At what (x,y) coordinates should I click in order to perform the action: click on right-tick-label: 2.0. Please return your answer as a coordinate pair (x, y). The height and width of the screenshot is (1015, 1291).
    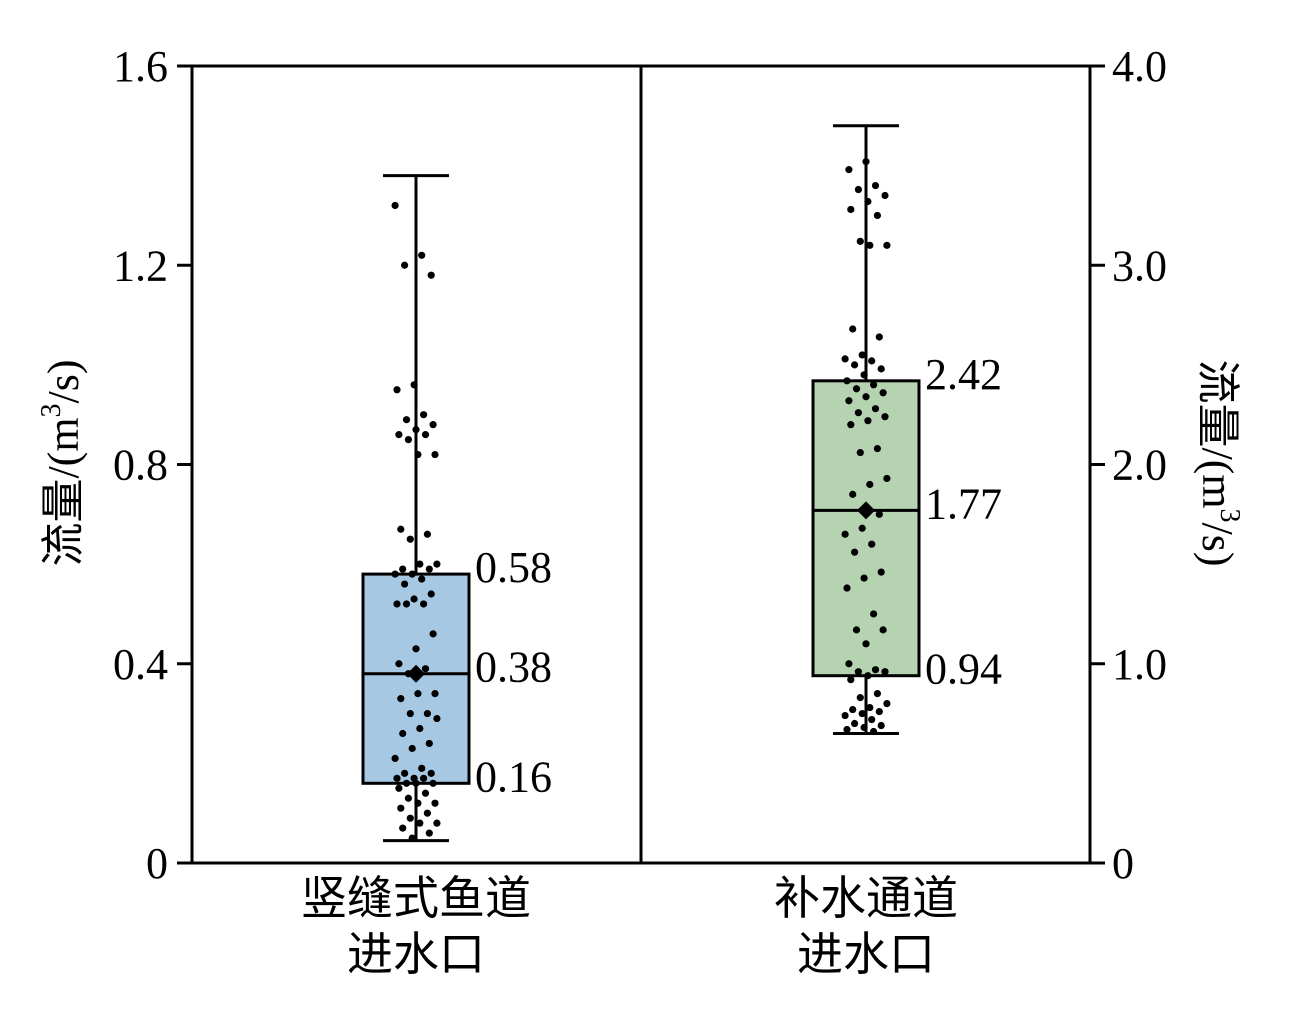
    Looking at the image, I should click on (1139, 465).